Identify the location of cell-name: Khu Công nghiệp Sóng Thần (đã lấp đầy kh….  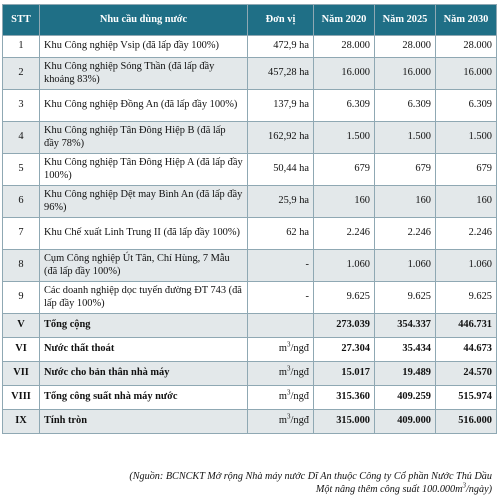
(143, 73).